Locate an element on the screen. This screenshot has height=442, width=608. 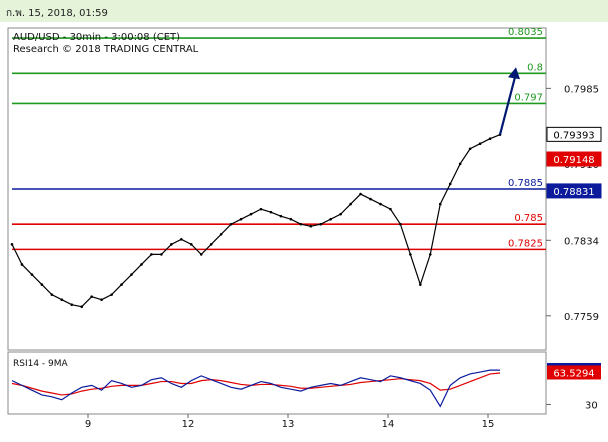
rsi-line is located at coordinates (255, 388).